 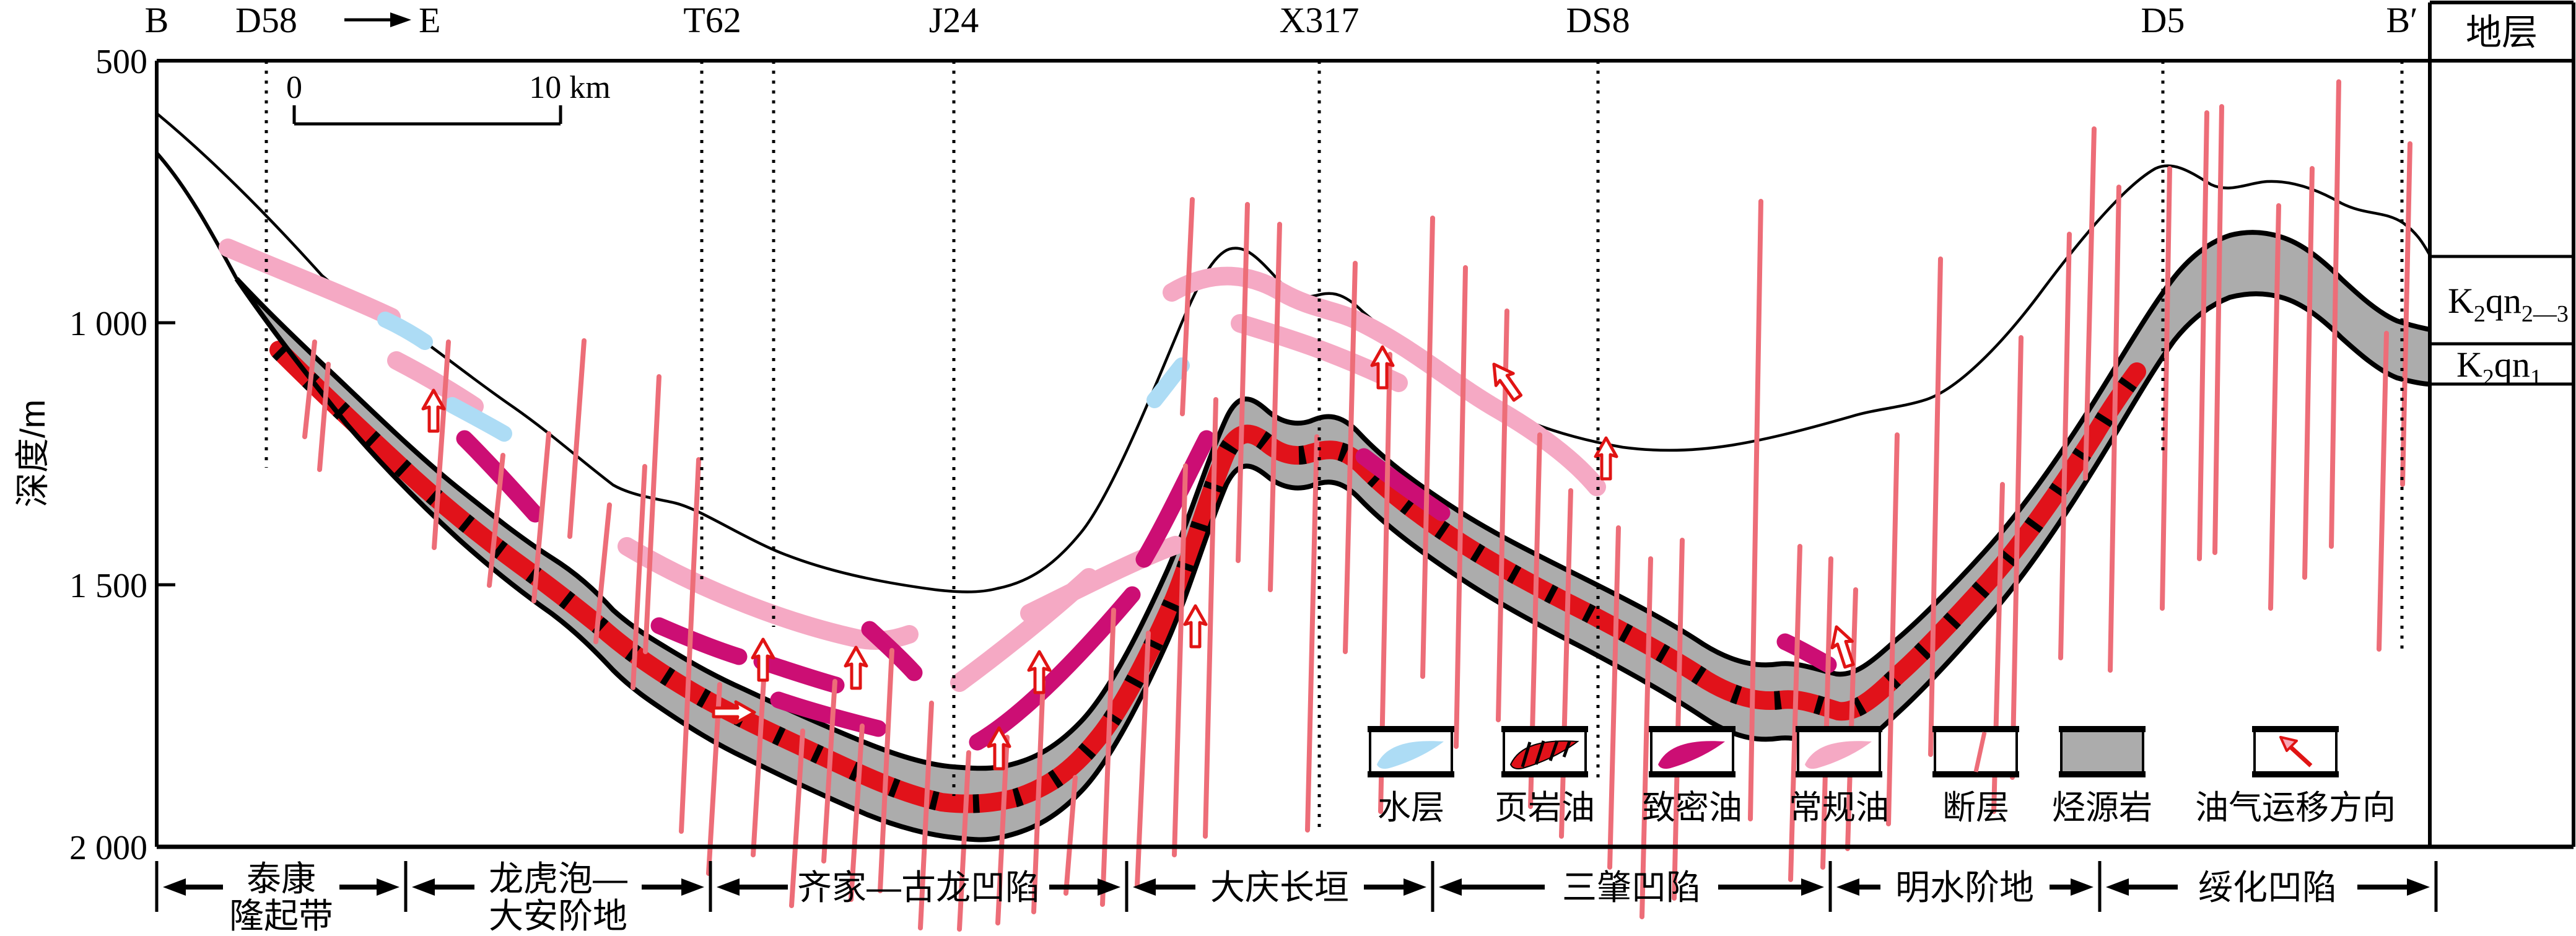 I want to click on tick-label-1500: 1 500, so click(x=108, y=586).